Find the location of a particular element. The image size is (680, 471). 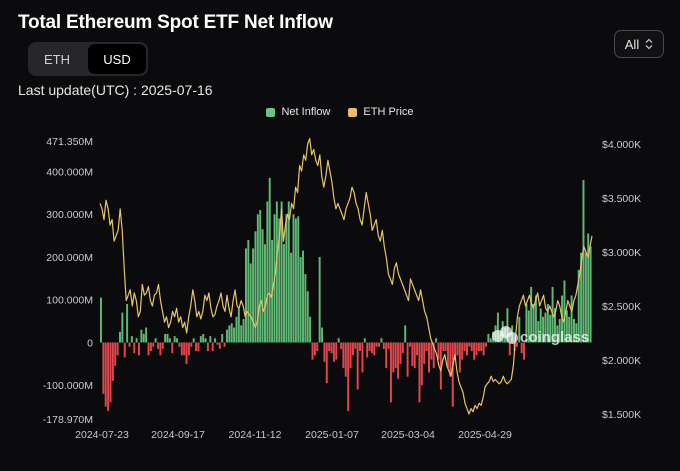

left-tick-label: 300.000M is located at coordinates (69, 215).